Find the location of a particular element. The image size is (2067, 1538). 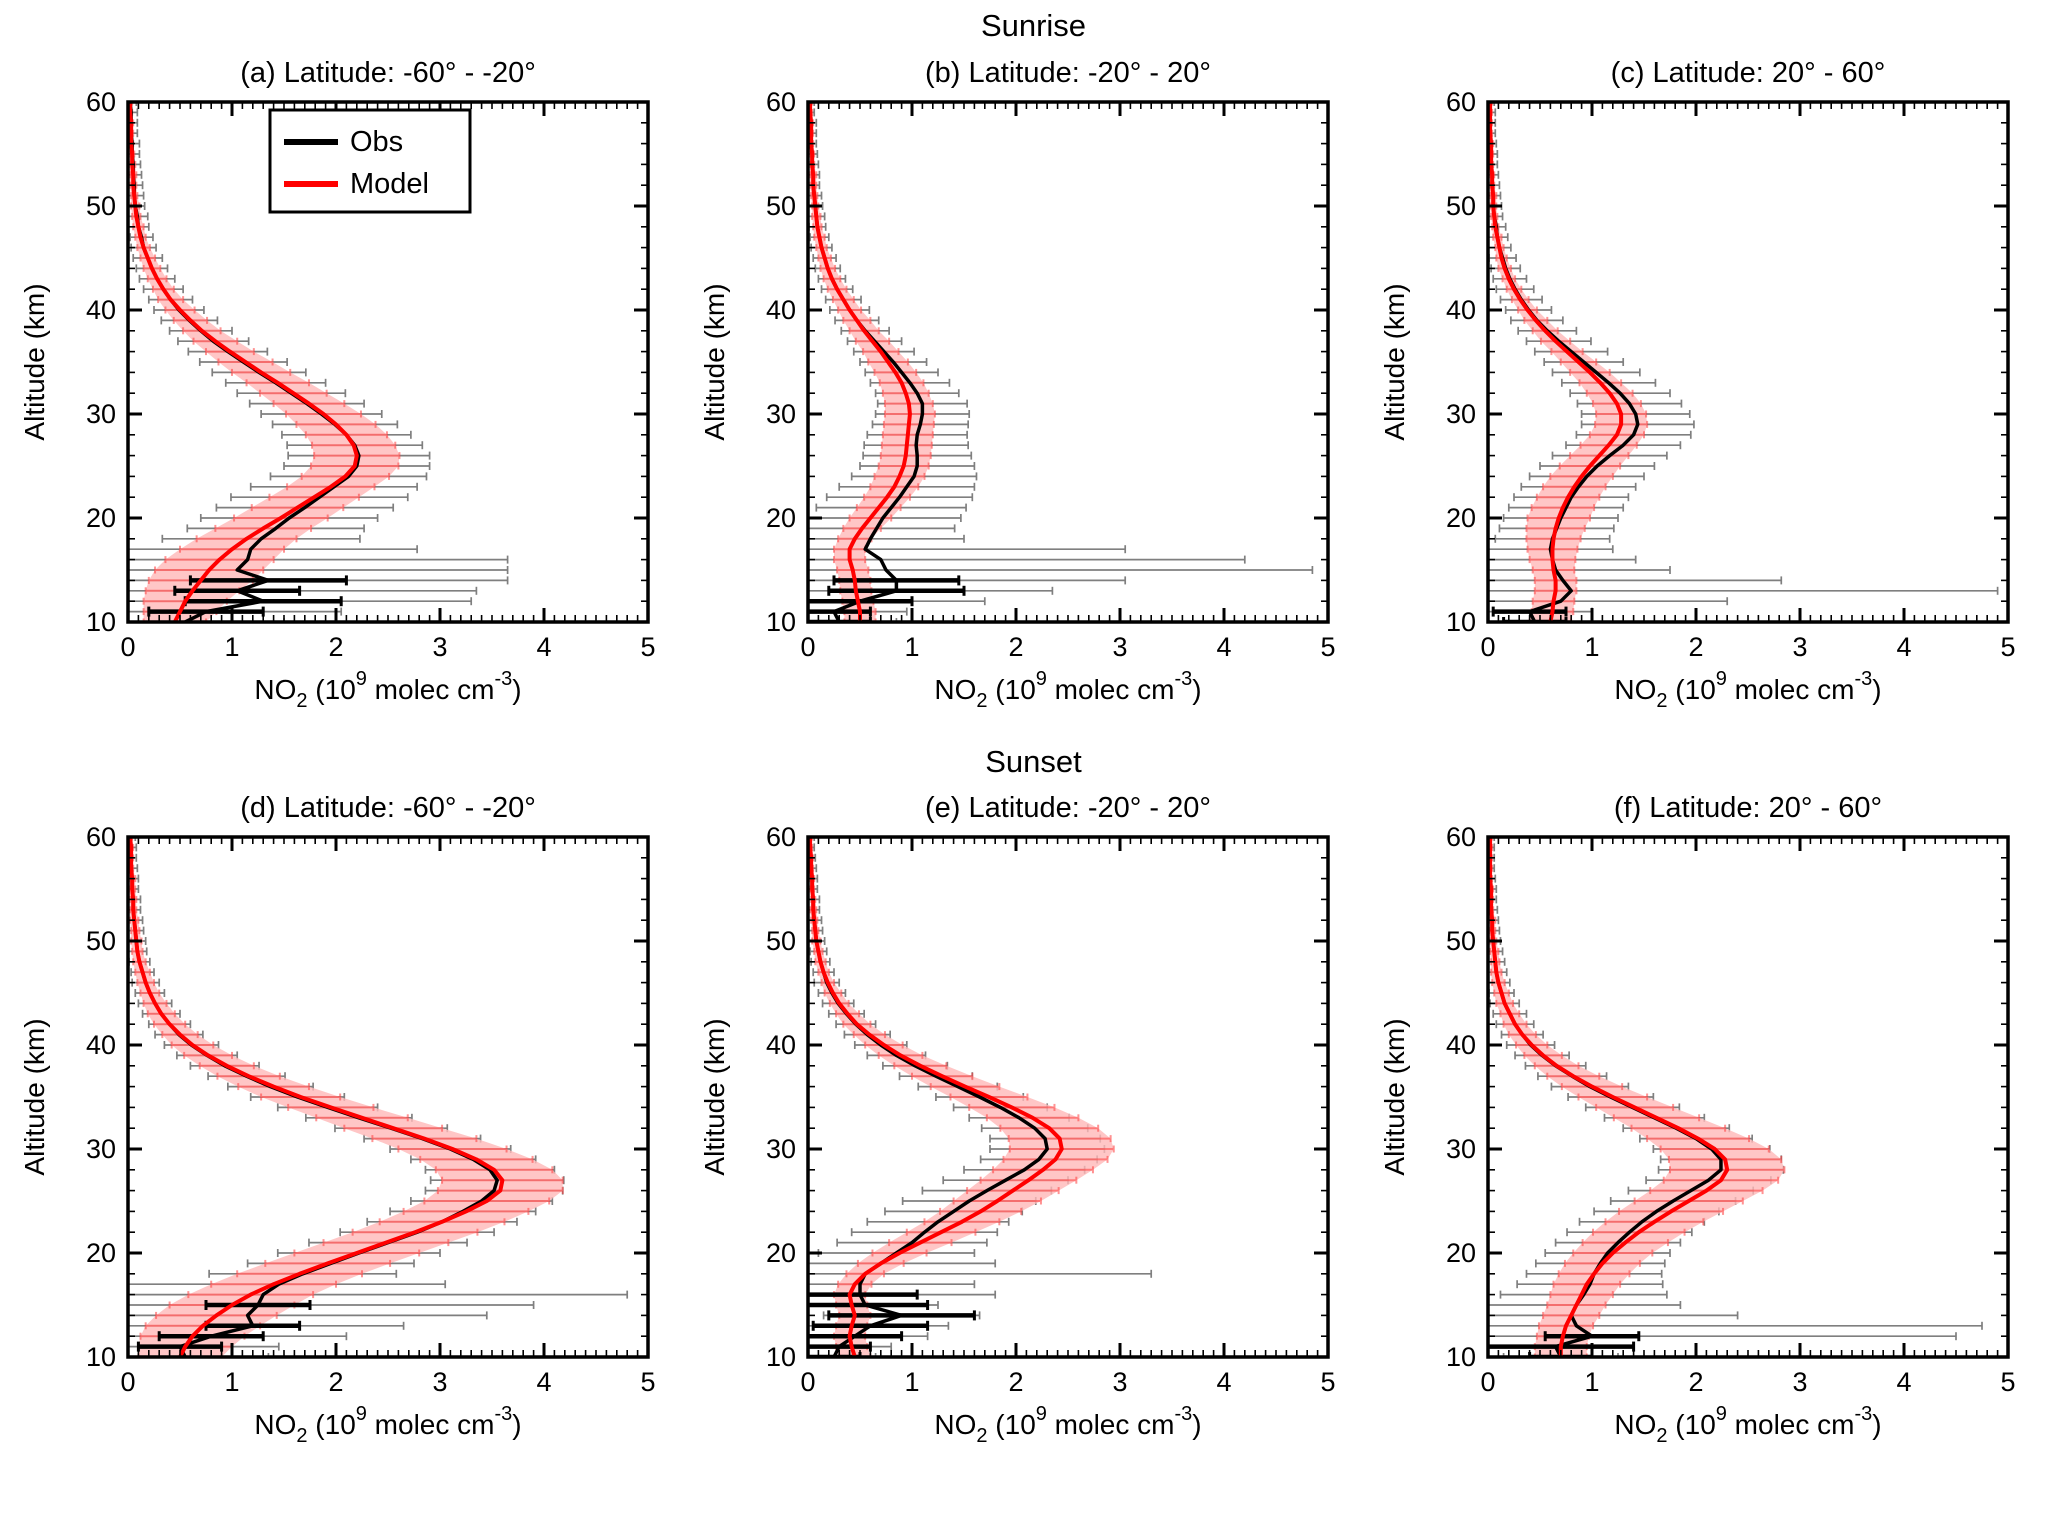

model-uncertainty-band is located at coordinates (345, 1097).